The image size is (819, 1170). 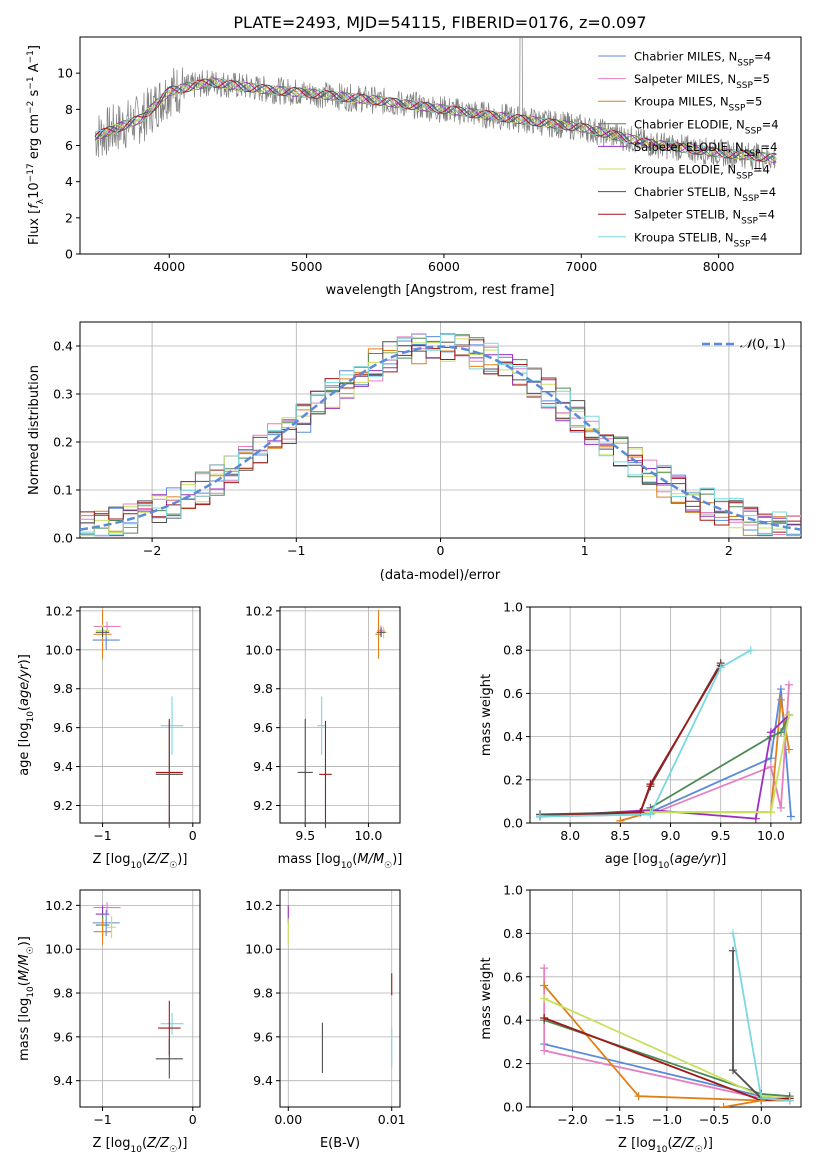 I want to click on x-axis-label: E(B-V), so click(x=340, y=1143).